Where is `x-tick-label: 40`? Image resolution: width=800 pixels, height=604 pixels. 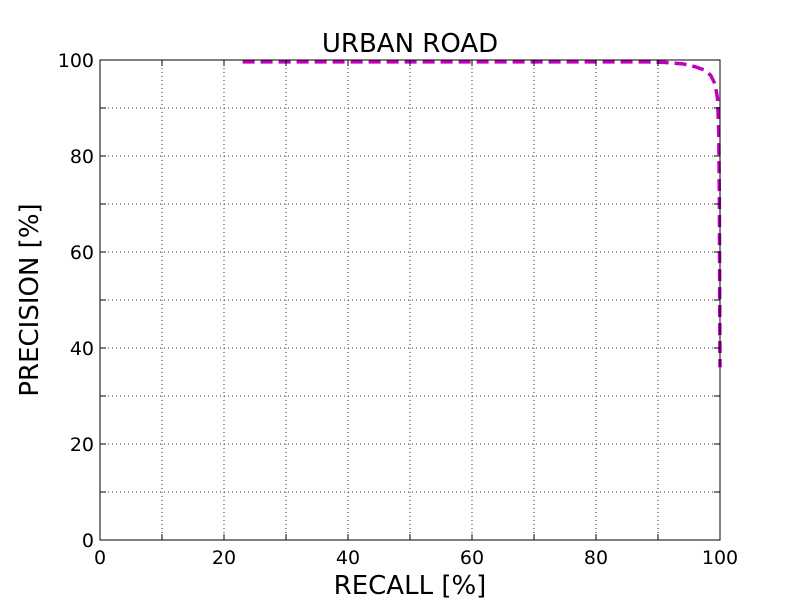
x-tick-label: 40 is located at coordinates (348, 558).